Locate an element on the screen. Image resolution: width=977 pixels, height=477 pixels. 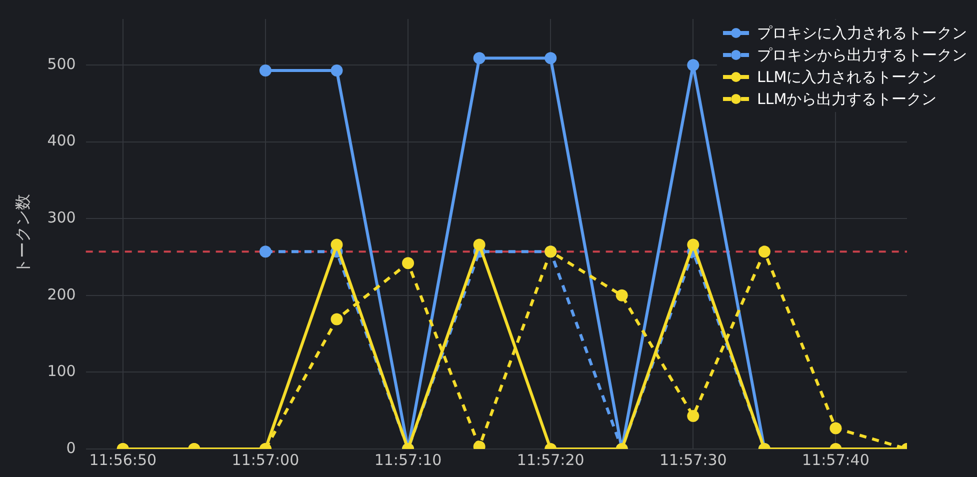
legend-label: プロキシに入力されるトークン is located at coordinates (862, 33).